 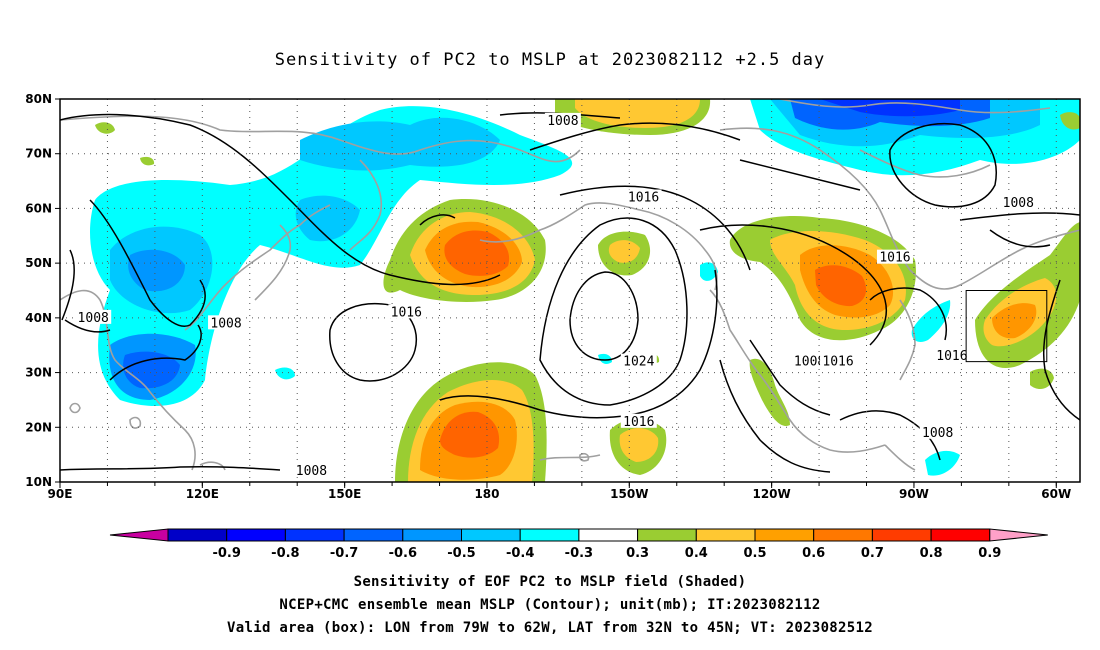 What do you see at coordinates (60, 494) in the screenshot?
I see `lon-tick-label: 90E` at bounding box center [60, 494].